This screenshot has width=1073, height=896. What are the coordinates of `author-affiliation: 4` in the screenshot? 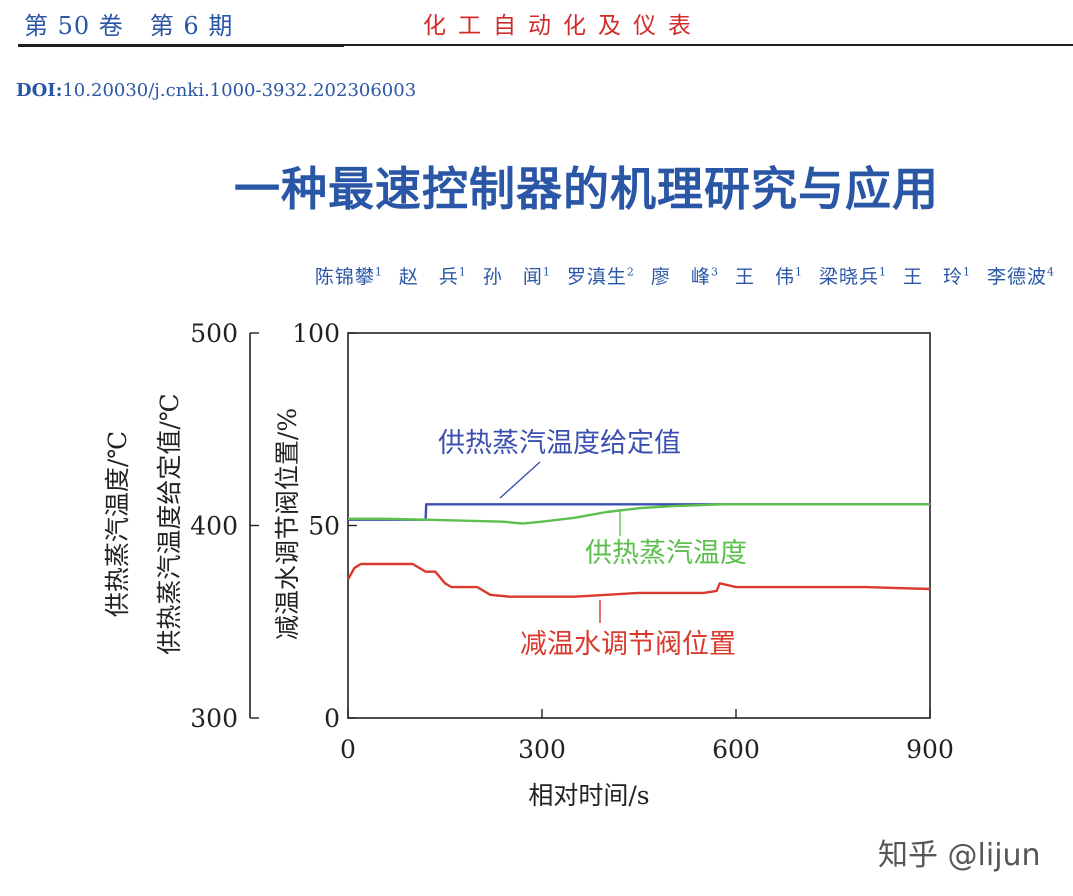 It's located at (1051, 272).